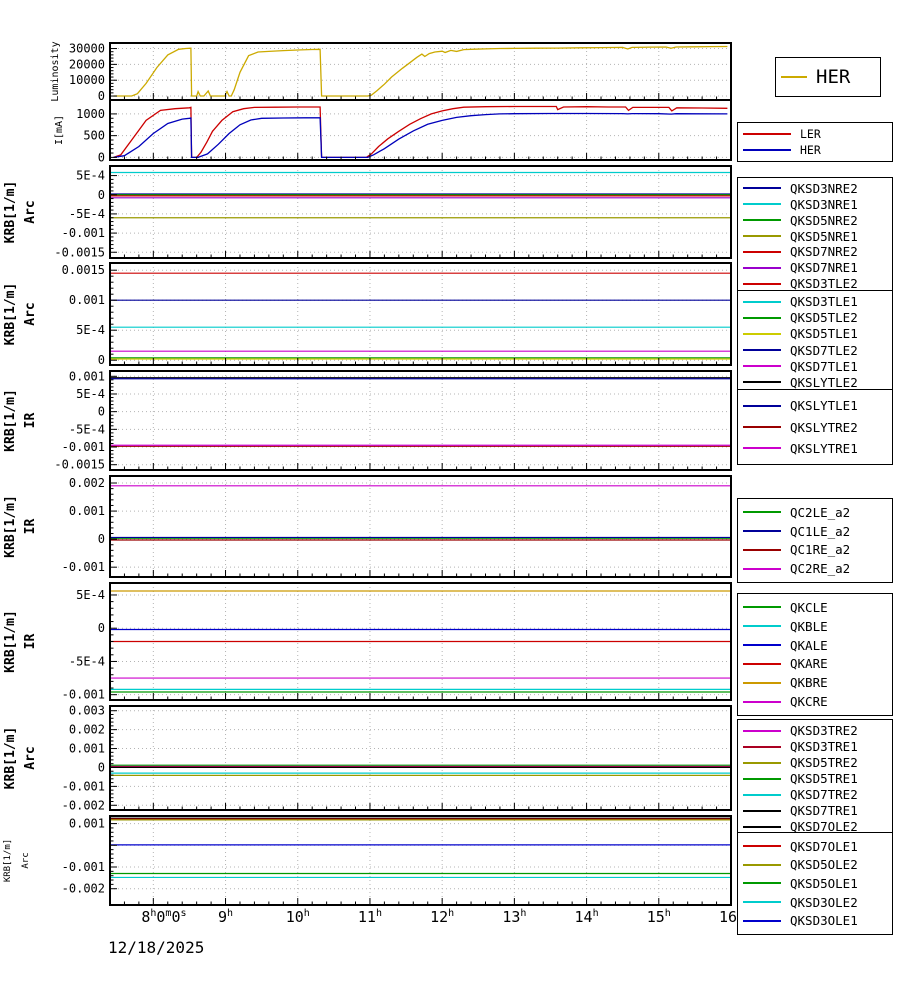 The height and width of the screenshot is (984, 900). I want to click on y-axis-title: I[mA], so click(59, 130).